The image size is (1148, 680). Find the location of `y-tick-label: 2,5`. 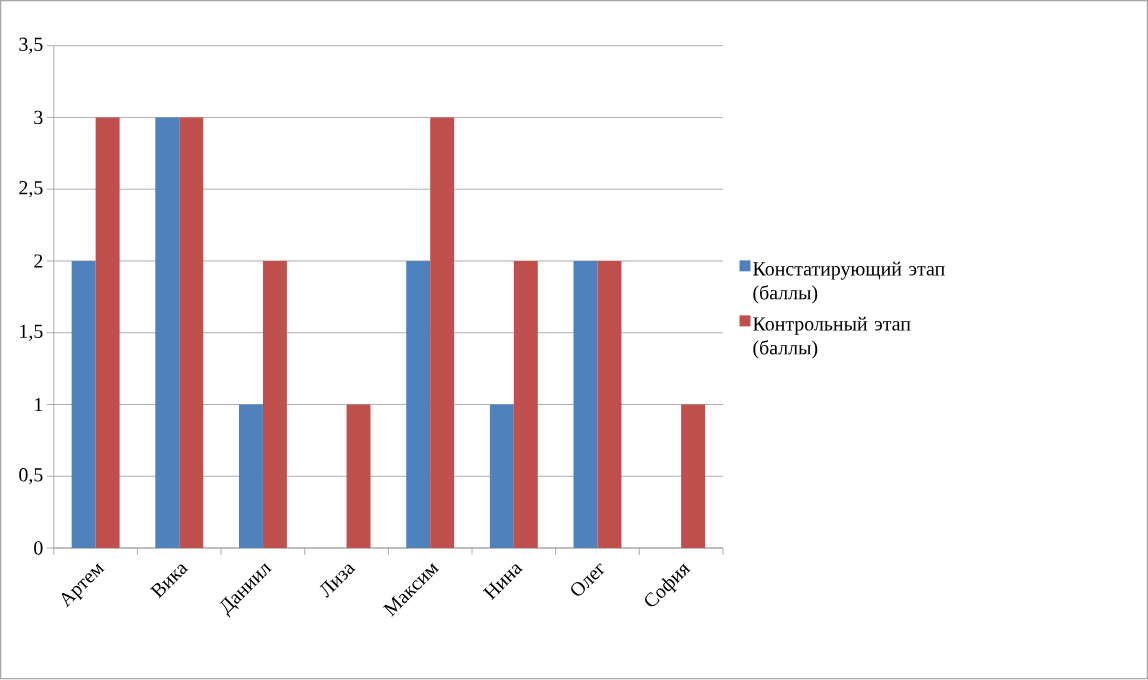

y-tick-label: 2,5 is located at coordinates (31, 189).